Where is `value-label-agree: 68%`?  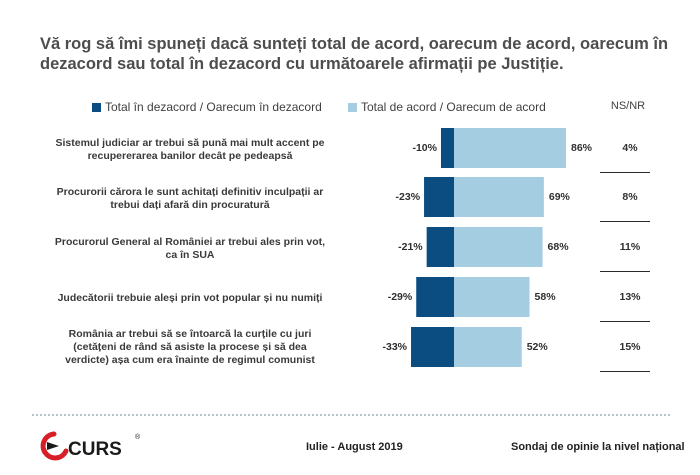
value-label-agree: 68% is located at coordinates (558, 247).